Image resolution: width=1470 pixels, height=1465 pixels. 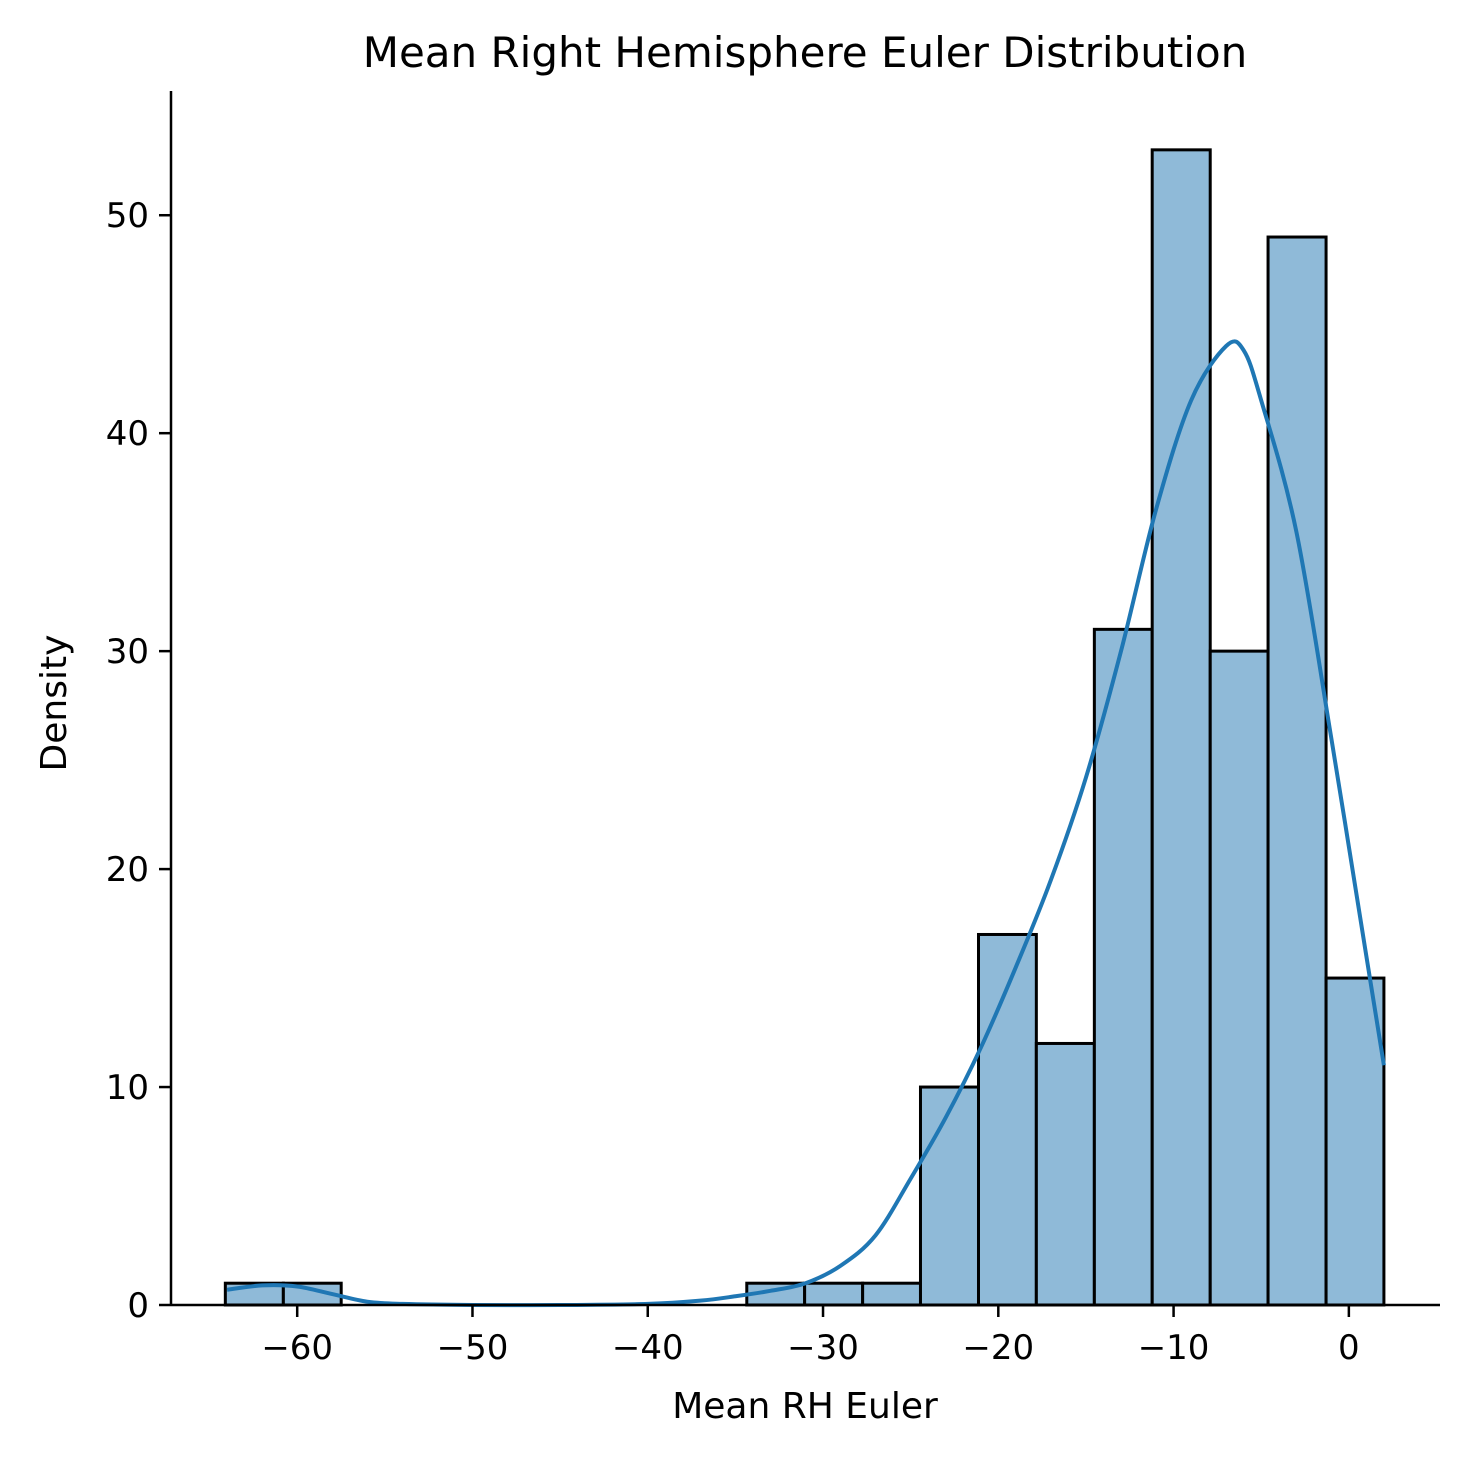 I want to click on x-tick-label: −10, so click(x=1174, y=1348).